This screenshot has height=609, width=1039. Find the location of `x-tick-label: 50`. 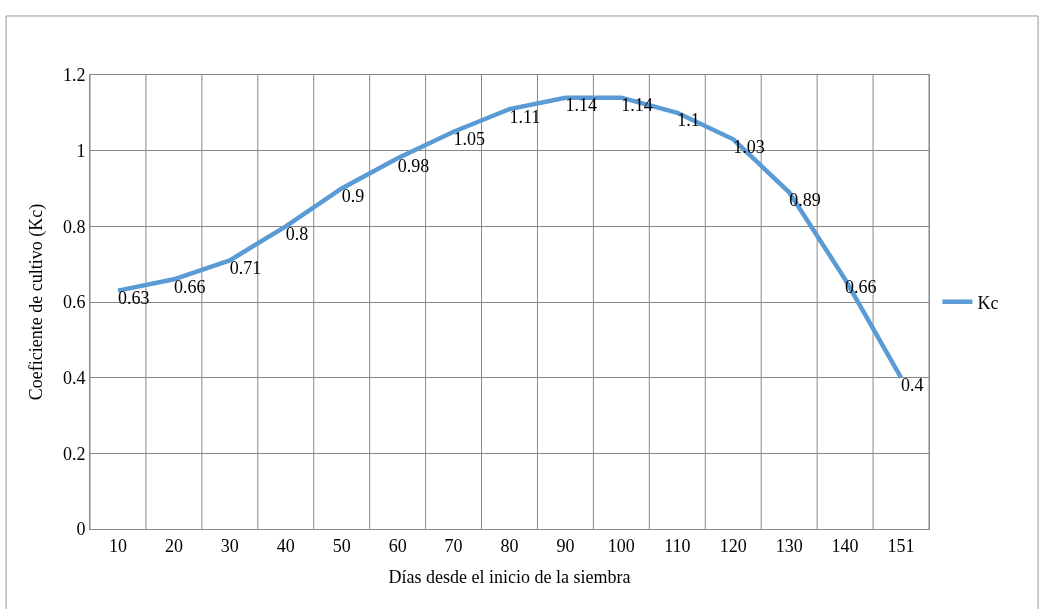

x-tick-label: 50 is located at coordinates (341, 545).